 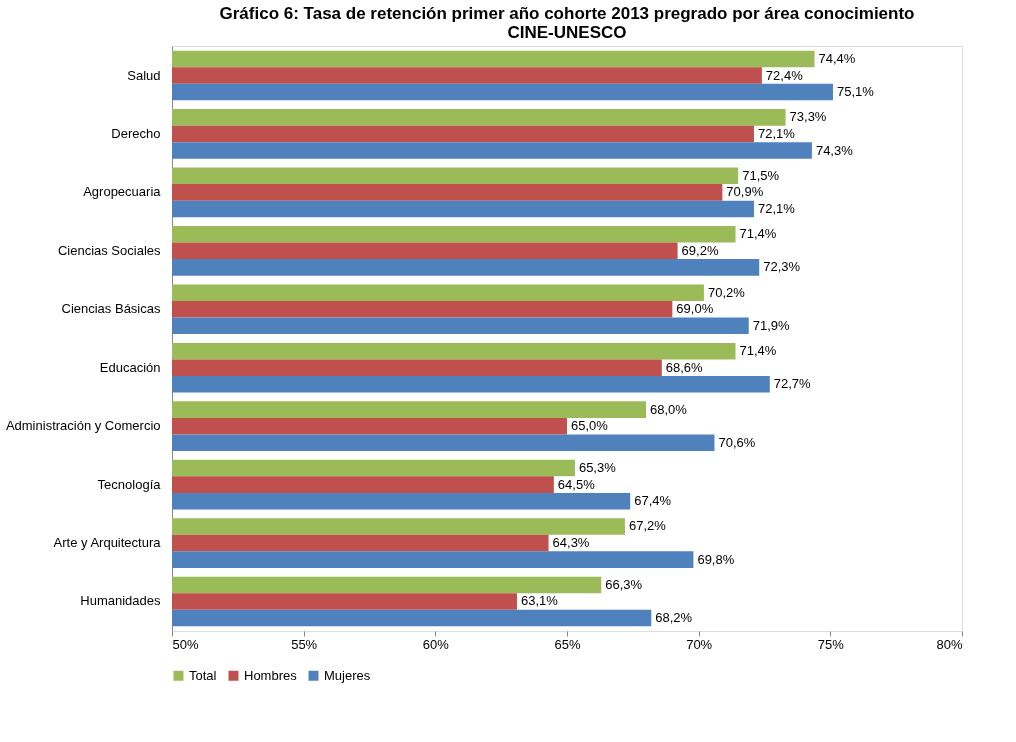 What do you see at coordinates (436, 644) in the screenshot?
I see `x-tick-label: 60%` at bounding box center [436, 644].